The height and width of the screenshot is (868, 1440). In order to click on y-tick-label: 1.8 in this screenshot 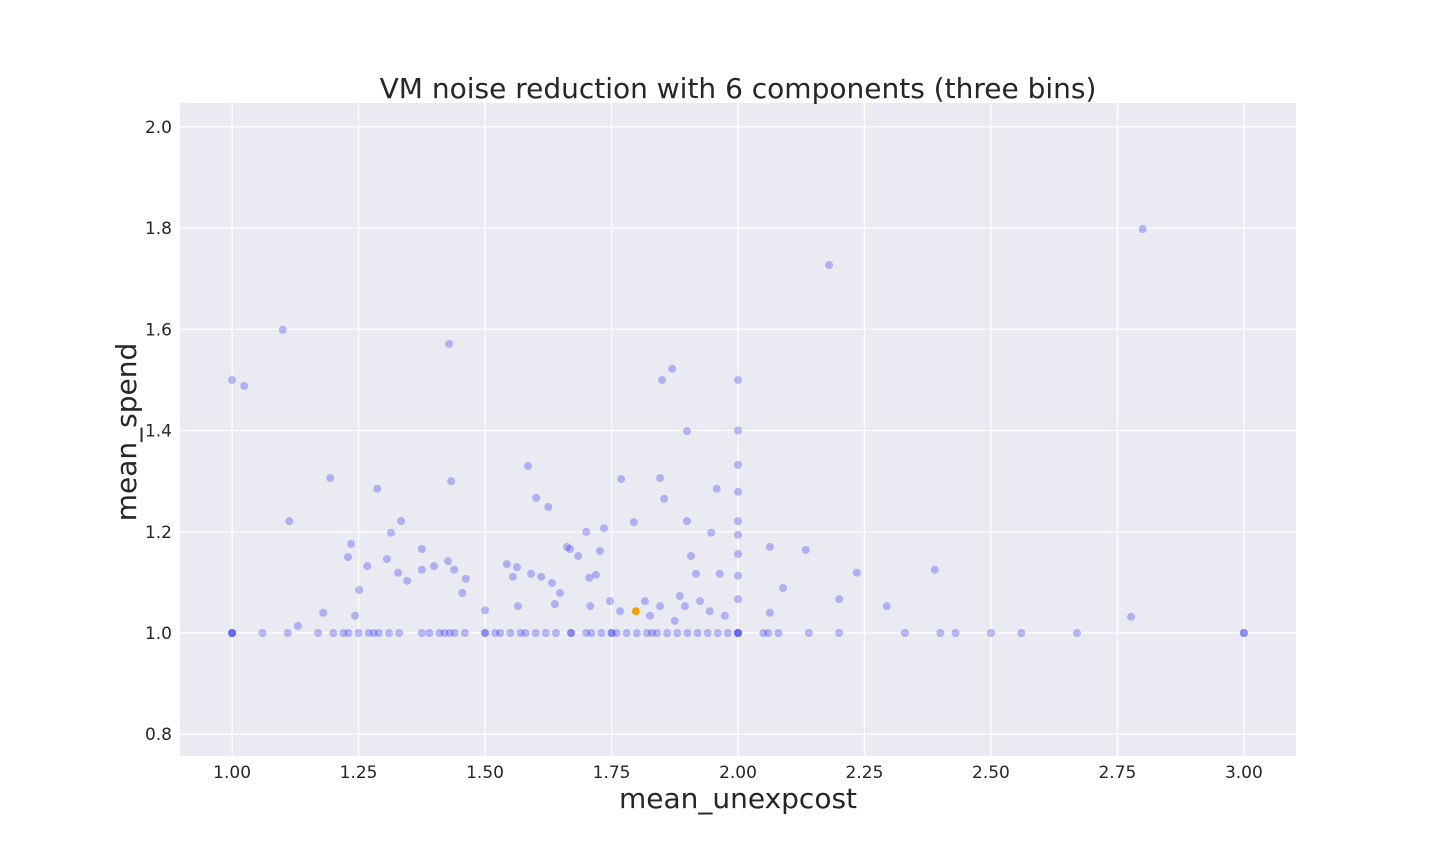, I will do `click(158, 229)`.